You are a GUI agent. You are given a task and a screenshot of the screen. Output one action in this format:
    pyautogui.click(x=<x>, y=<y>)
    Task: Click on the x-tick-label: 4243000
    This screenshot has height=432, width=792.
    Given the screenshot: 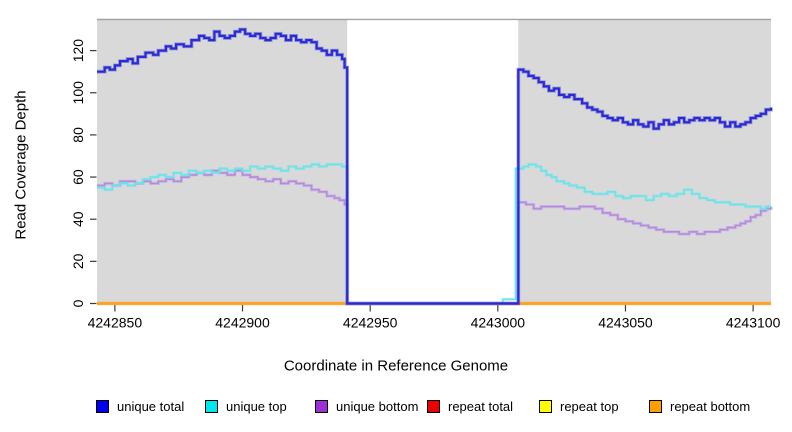 What is the action you would take?
    pyautogui.click(x=498, y=323)
    